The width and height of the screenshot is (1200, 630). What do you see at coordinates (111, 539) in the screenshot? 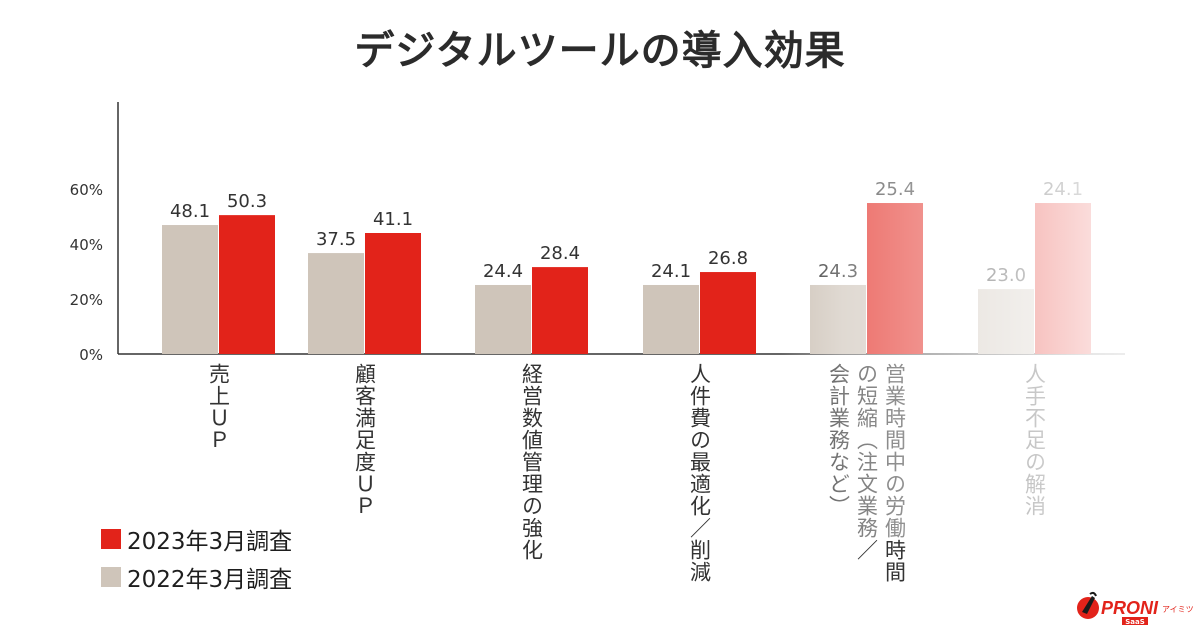
I see `legend-swatch-2023` at bounding box center [111, 539].